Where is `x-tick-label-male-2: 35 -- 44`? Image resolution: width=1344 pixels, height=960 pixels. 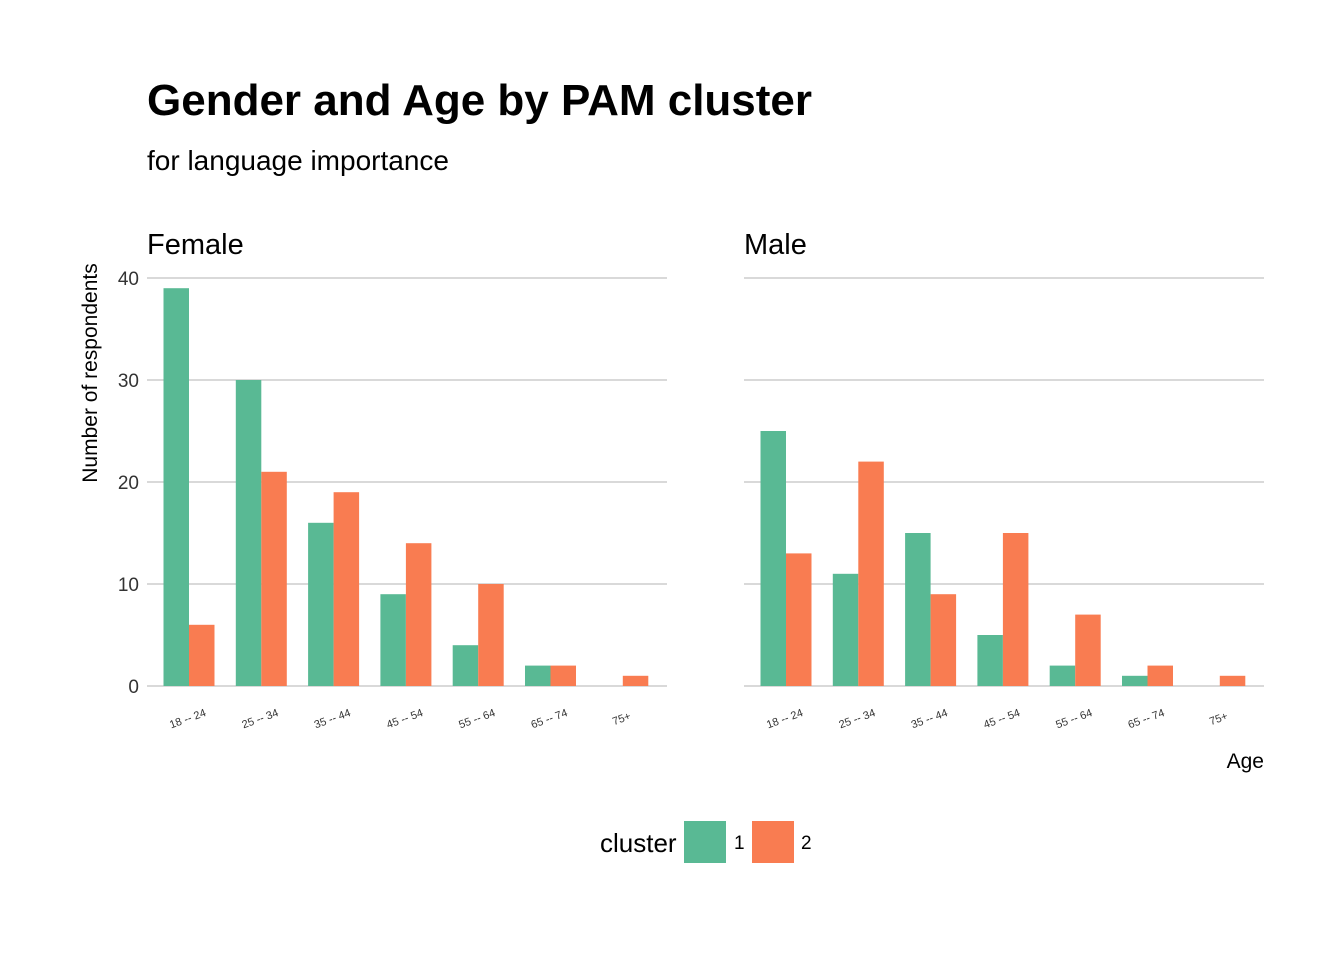 x-tick-label-male-2: 35 -- 44 is located at coordinates (930, 719).